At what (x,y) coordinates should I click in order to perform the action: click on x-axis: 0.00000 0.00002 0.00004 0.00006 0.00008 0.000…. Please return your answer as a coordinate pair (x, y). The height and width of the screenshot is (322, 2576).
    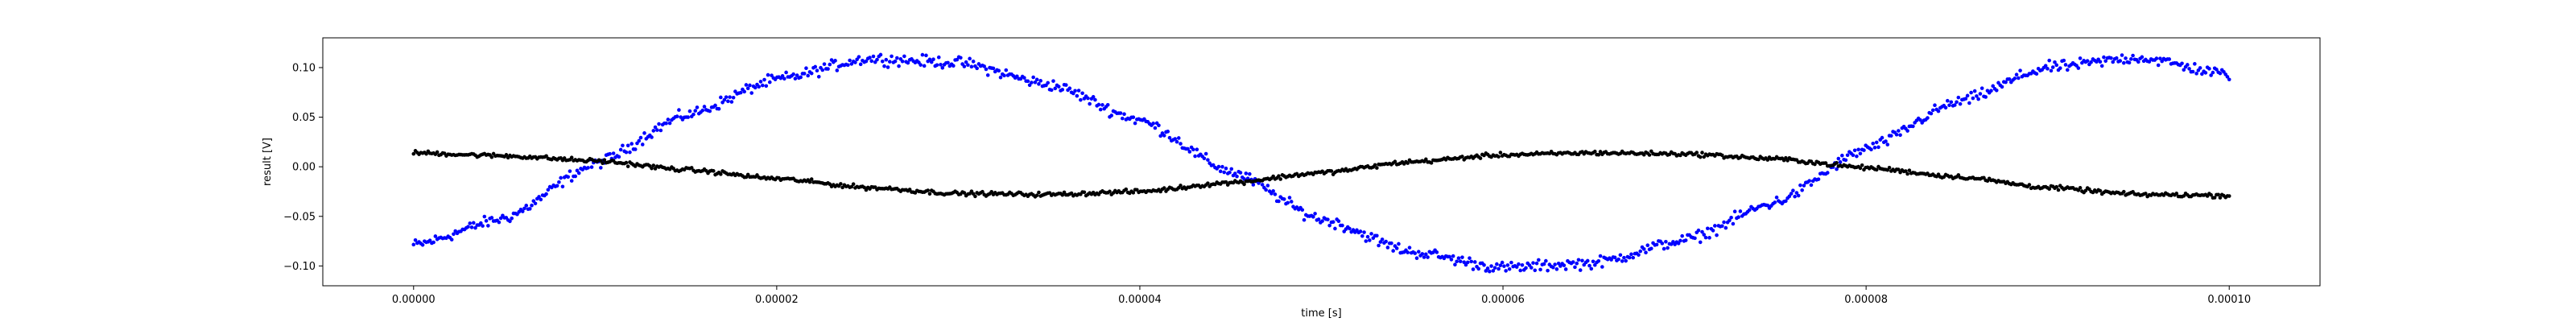
    Looking at the image, I should click on (1321, 296).